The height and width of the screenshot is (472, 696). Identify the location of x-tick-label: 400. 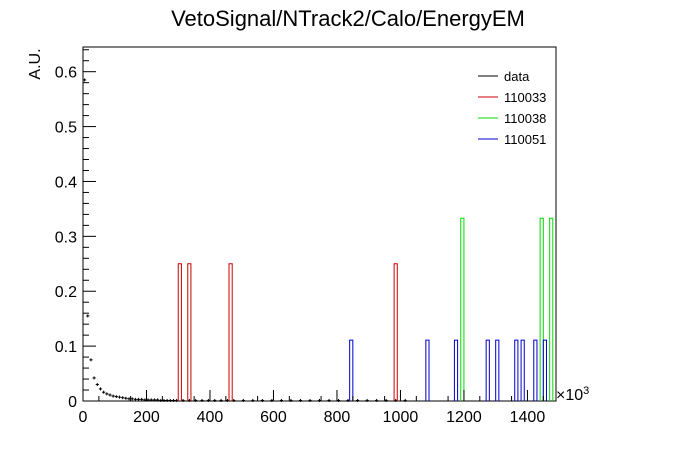
(210, 417).